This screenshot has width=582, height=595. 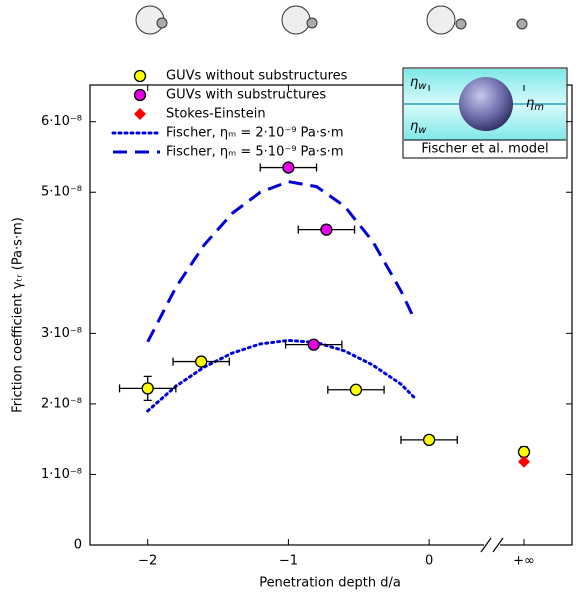 I want to click on legend-label: GUVs with substructures, so click(x=246, y=95).